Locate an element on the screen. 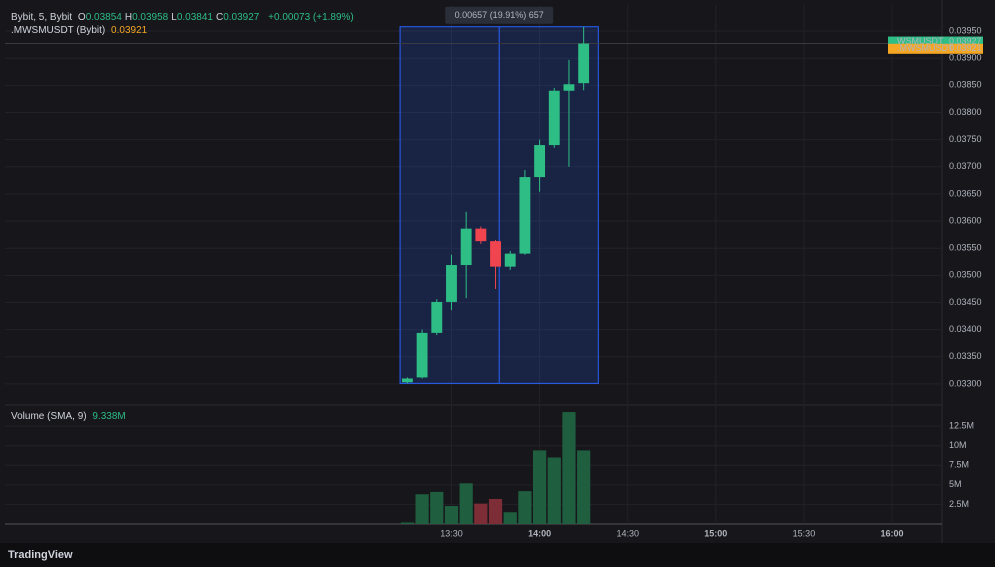 Image resolution: width=995 pixels, height=567 pixels. y-tick-label: 0.03950 is located at coordinates (965, 30).